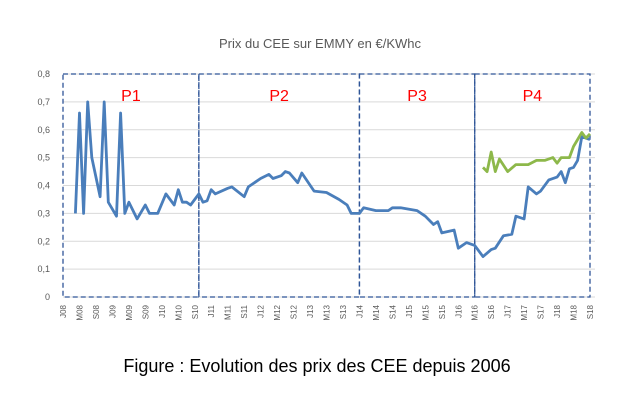 The height and width of the screenshot is (408, 634). I want to click on period-label: P1, so click(131, 96).